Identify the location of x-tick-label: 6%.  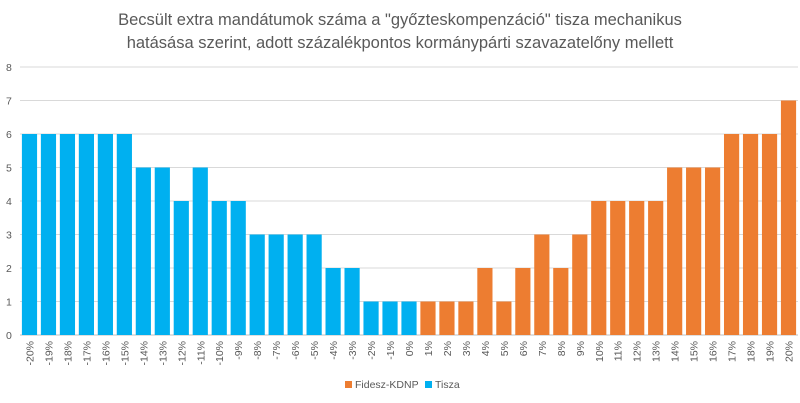
(524, 348).